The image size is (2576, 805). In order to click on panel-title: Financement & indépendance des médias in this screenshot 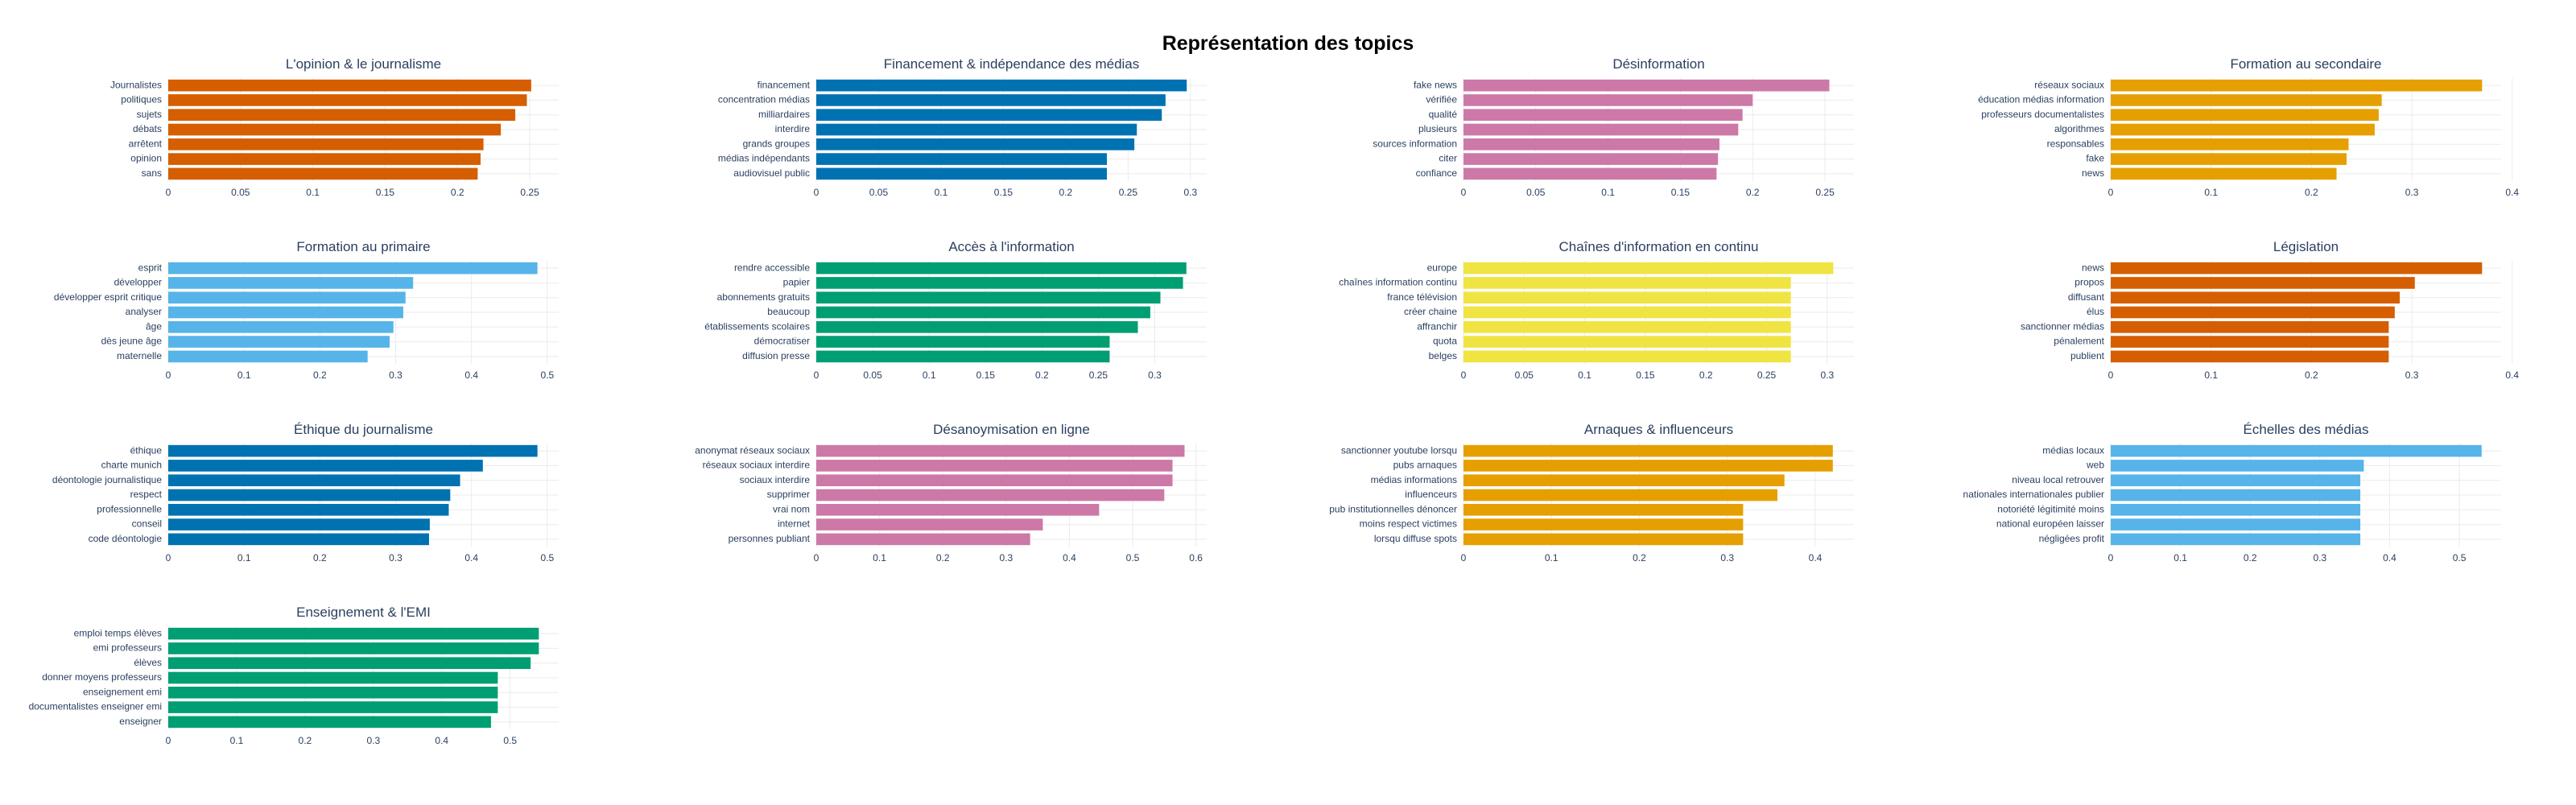, I will do `click(1012, 64)`.